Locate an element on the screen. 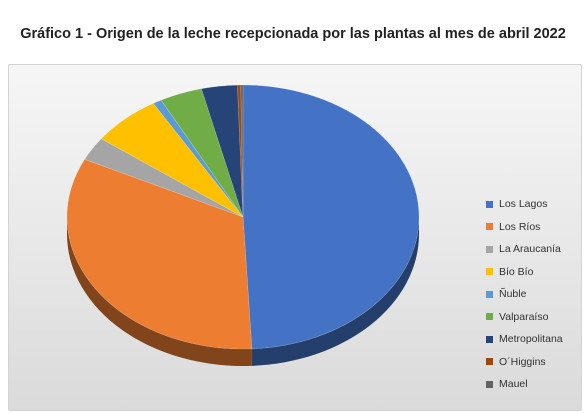 The image size is (586, 413). pie-slice-nuble is located at coordinates (198, 158).